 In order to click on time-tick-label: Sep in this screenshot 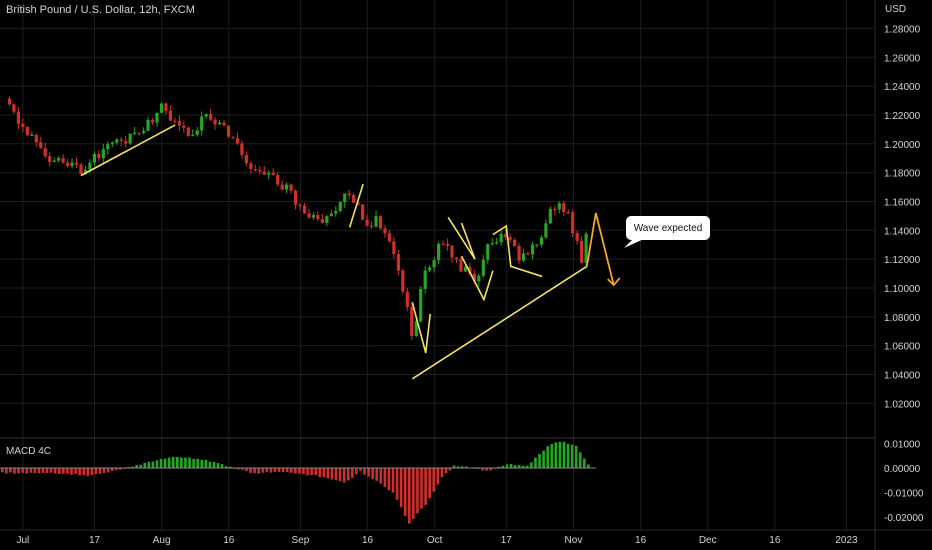, I will do `click(301, 540)`.